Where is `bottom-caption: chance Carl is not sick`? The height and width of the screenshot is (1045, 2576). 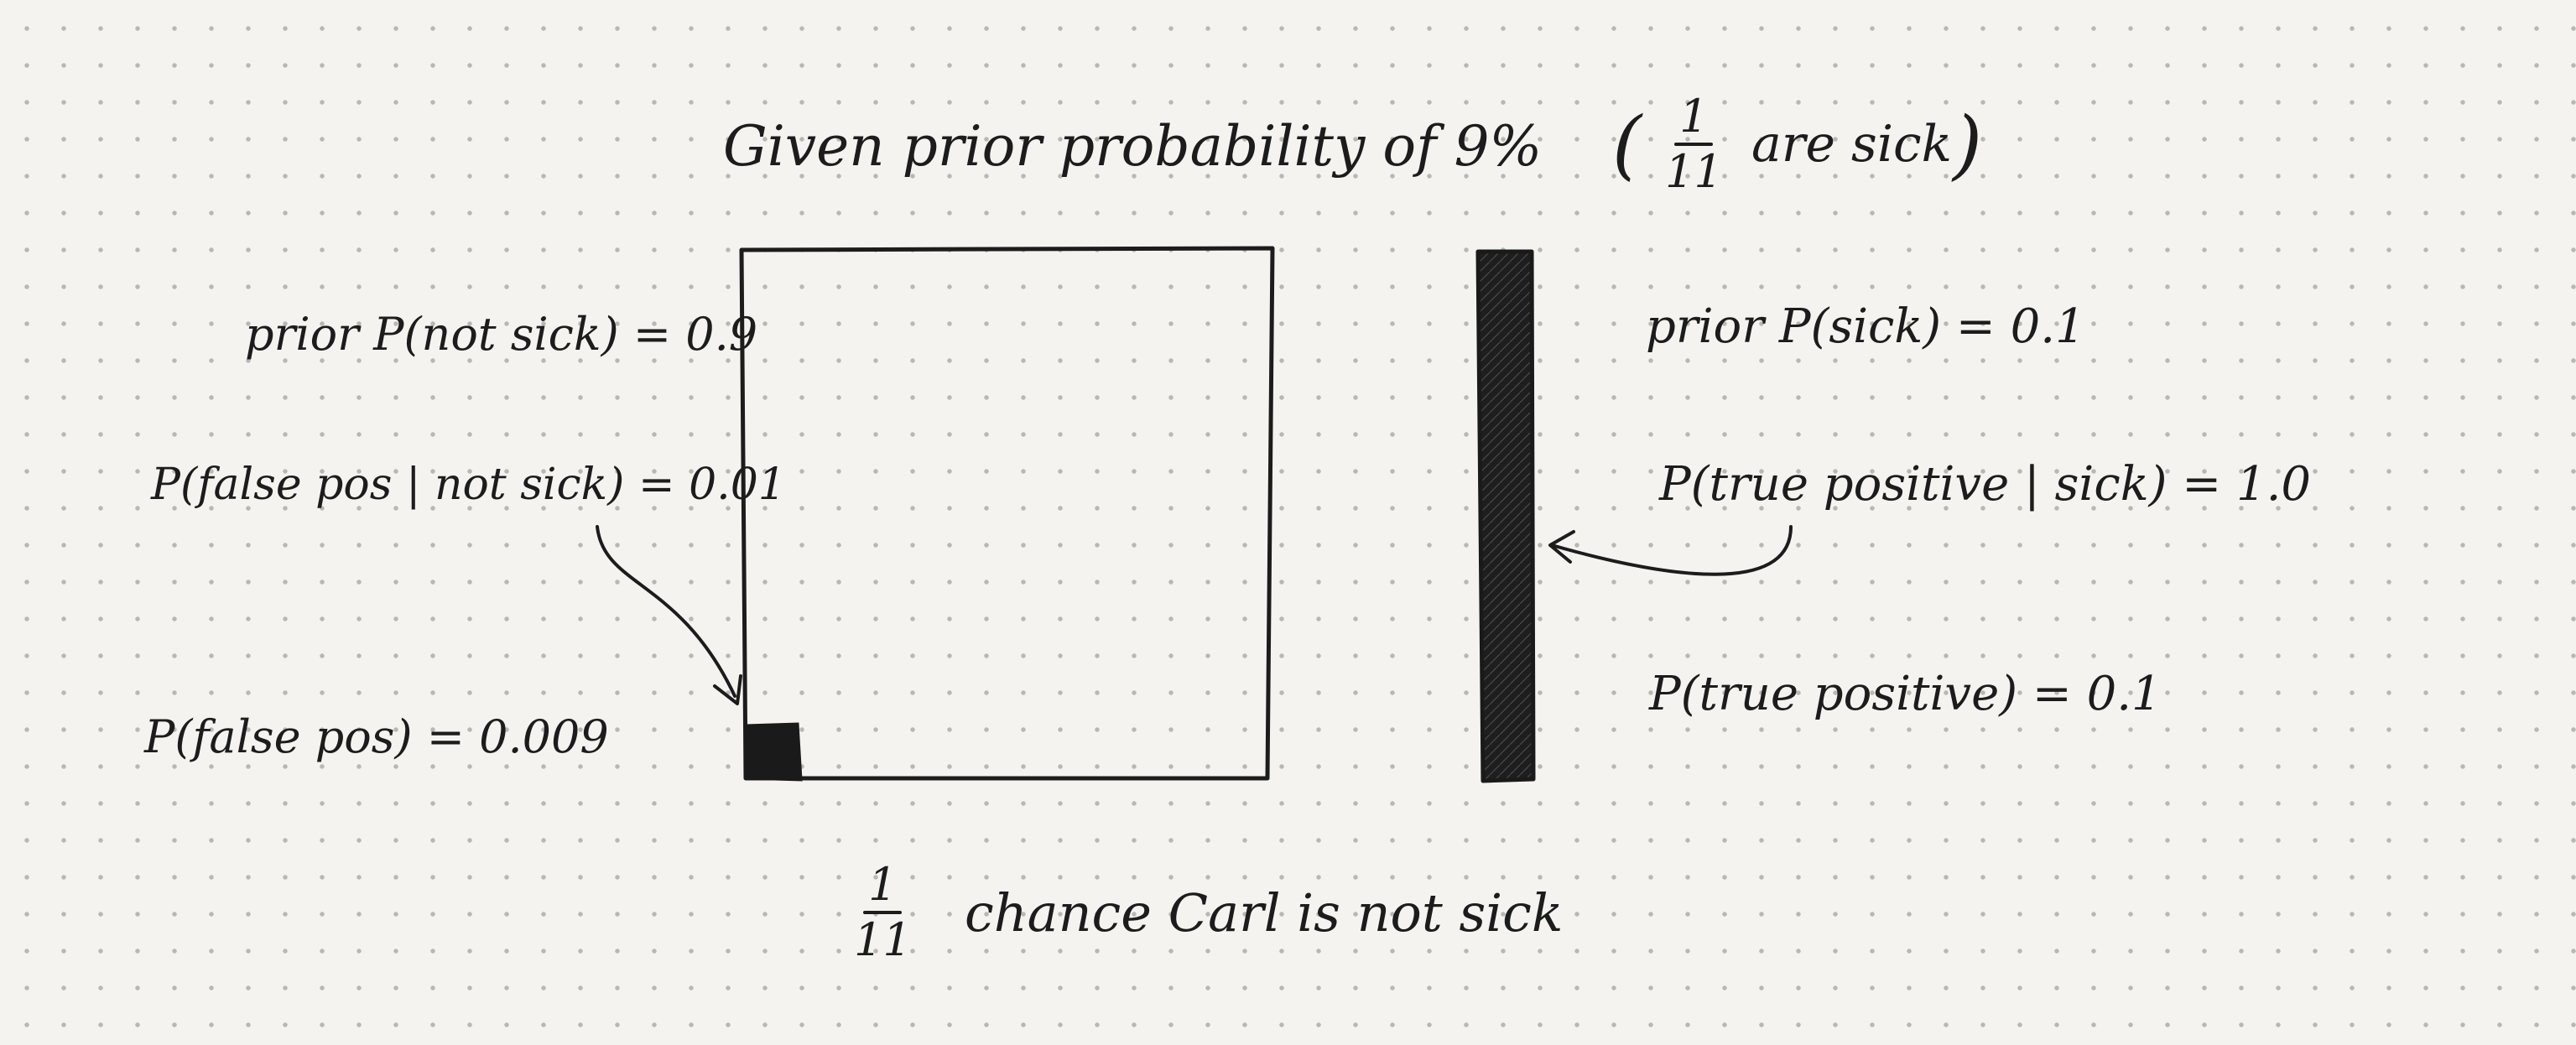 bottom-caption: chance Carl is not sick is located at coordinates (1264, 913).